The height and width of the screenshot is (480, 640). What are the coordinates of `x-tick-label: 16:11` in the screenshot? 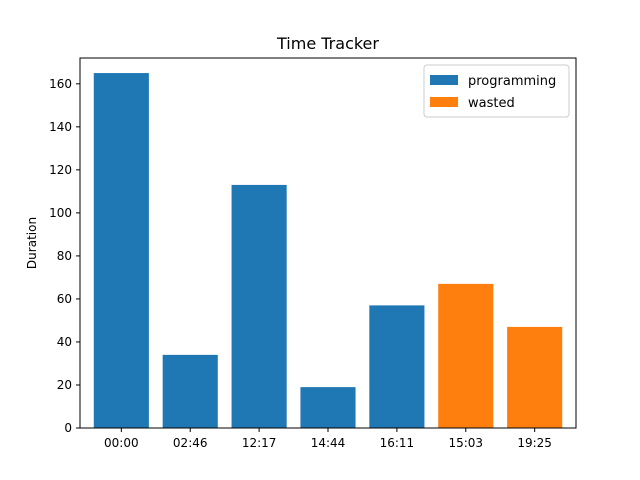 It's located at (397, 443).